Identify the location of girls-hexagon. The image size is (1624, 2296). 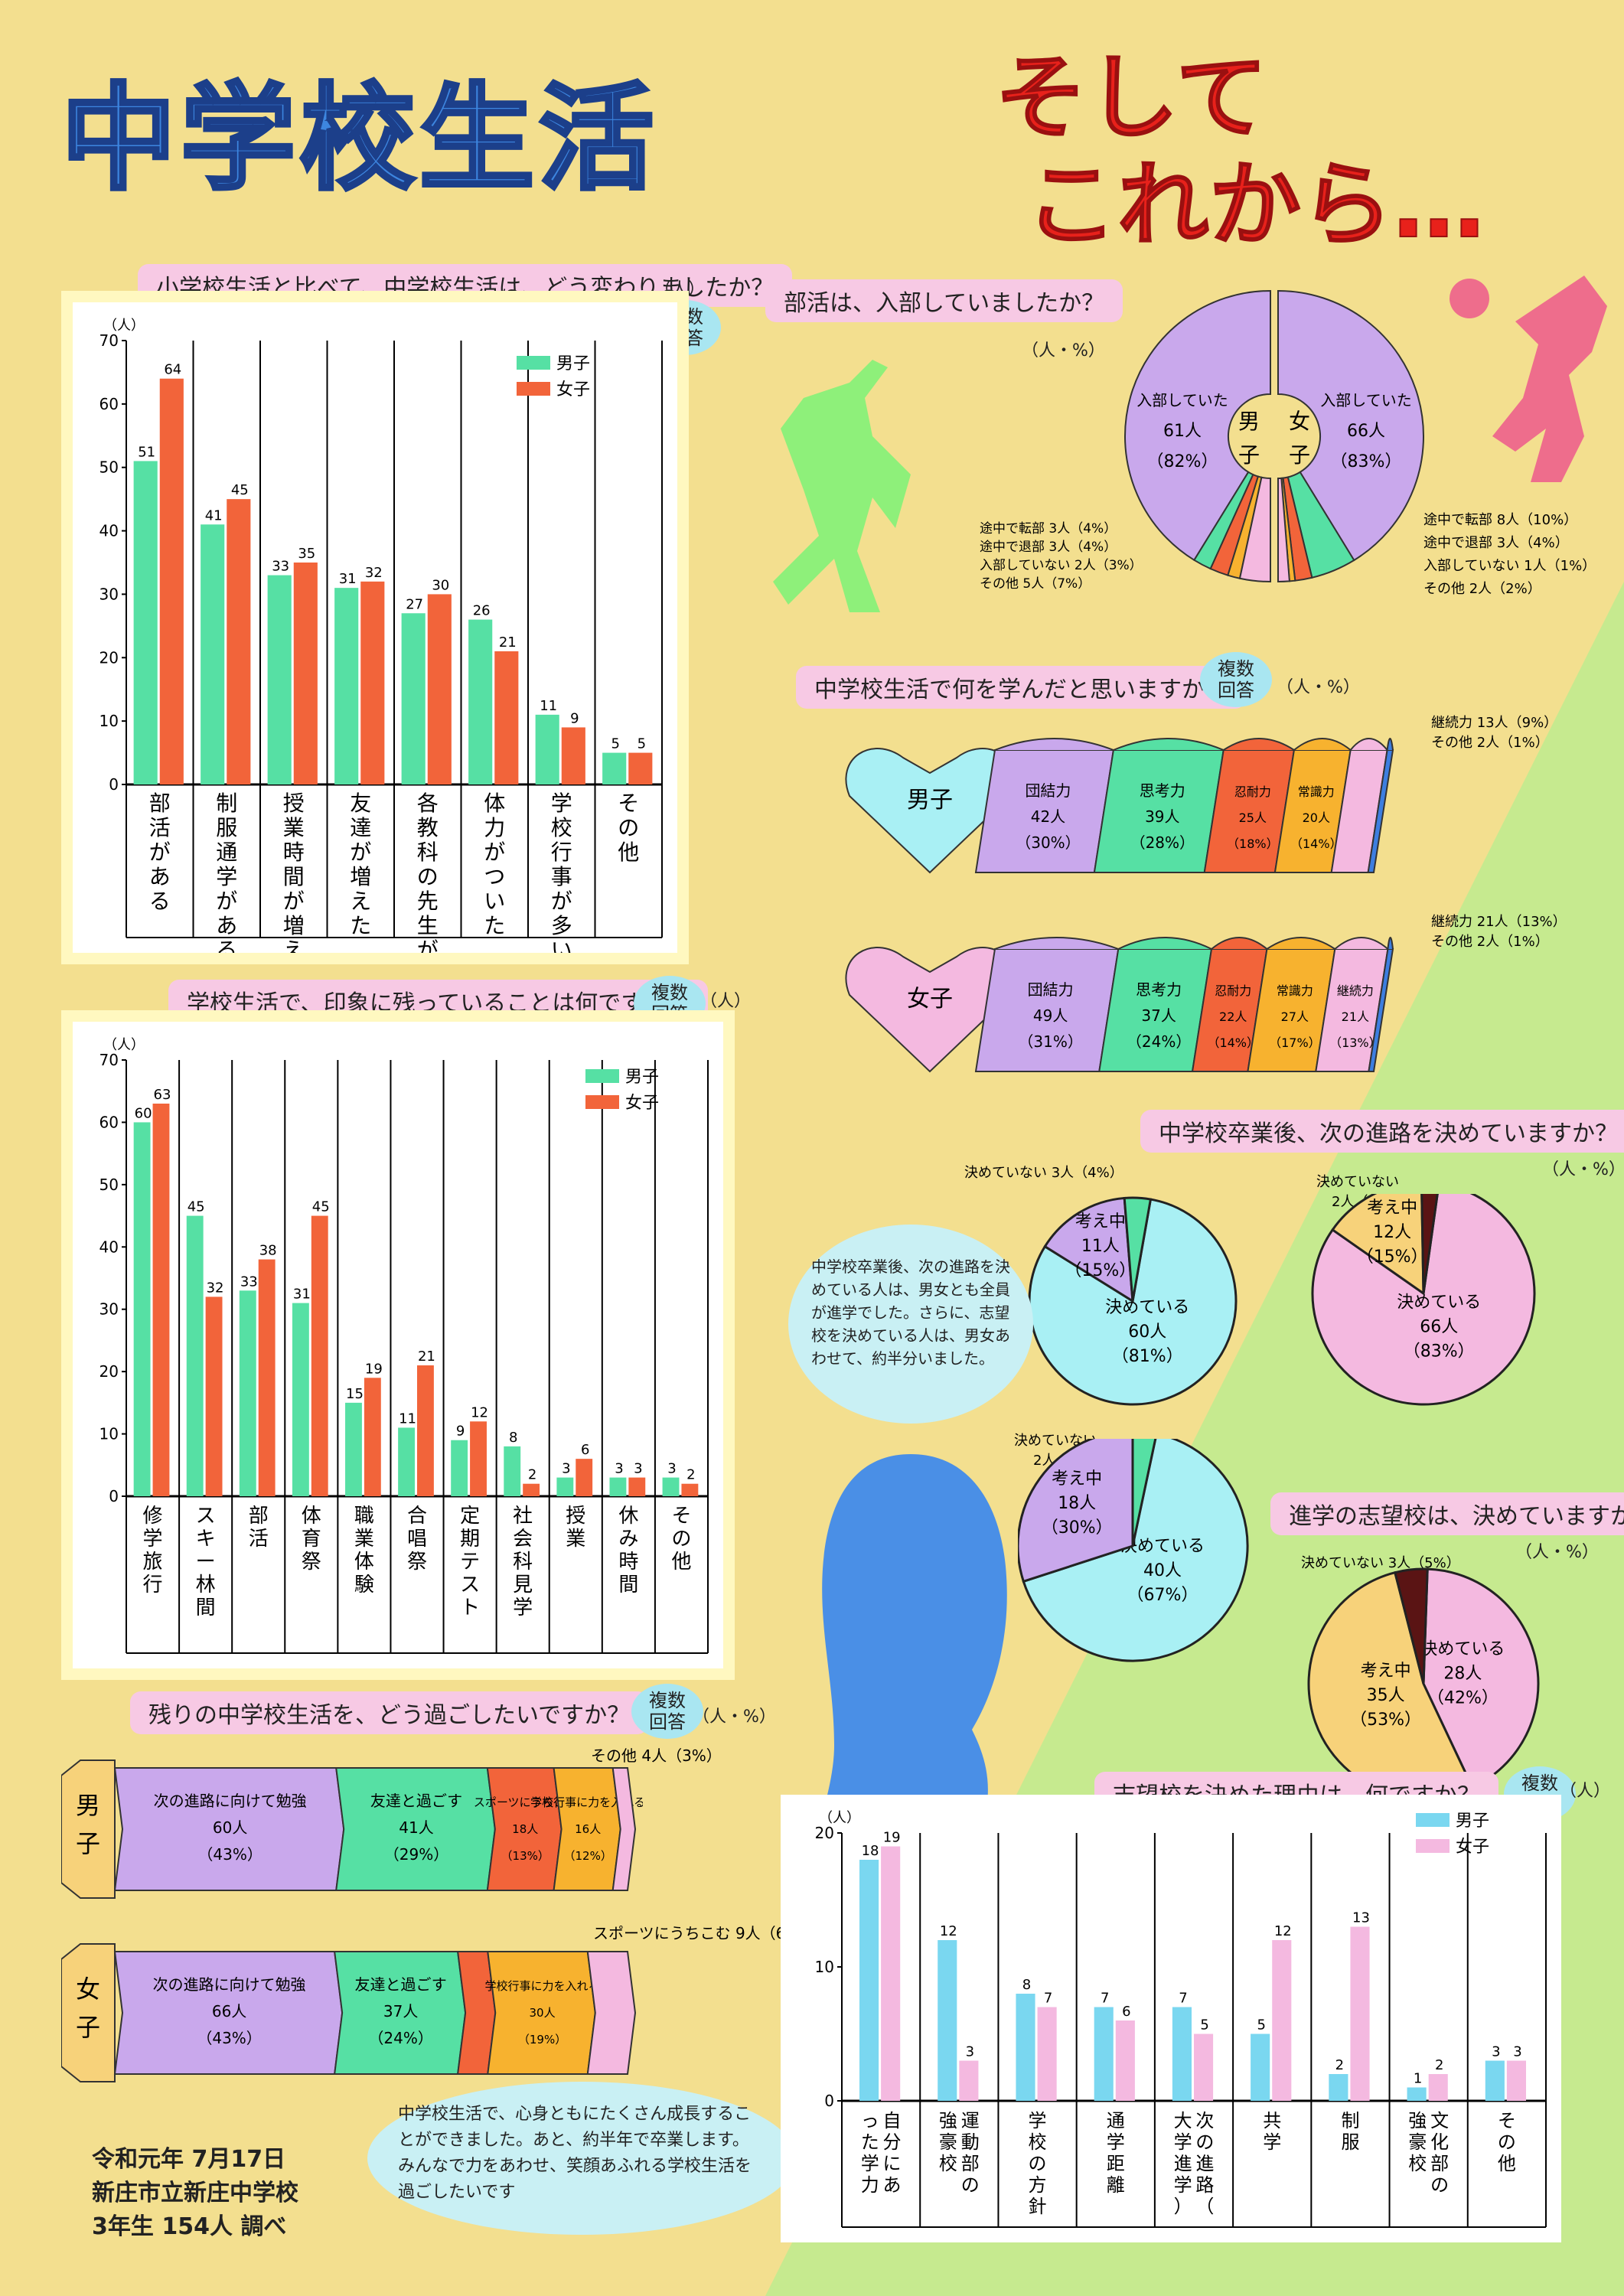
(89, 2012).